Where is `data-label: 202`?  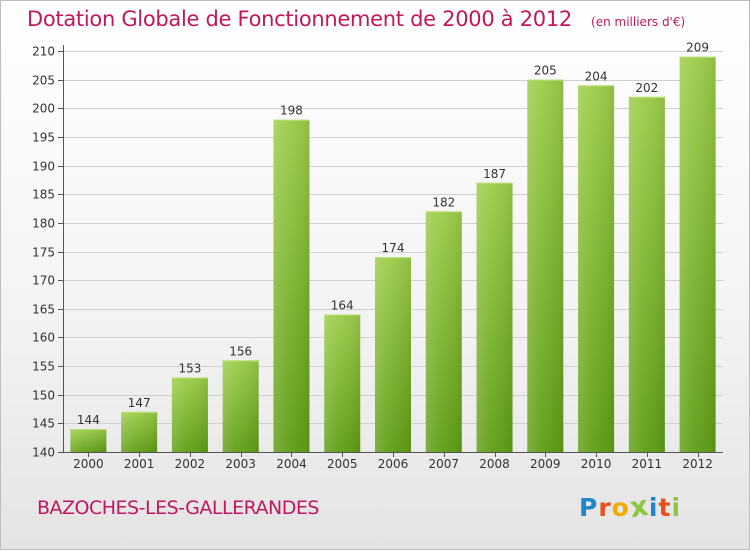 data-label: 202 is located at coordinates (646, 88).